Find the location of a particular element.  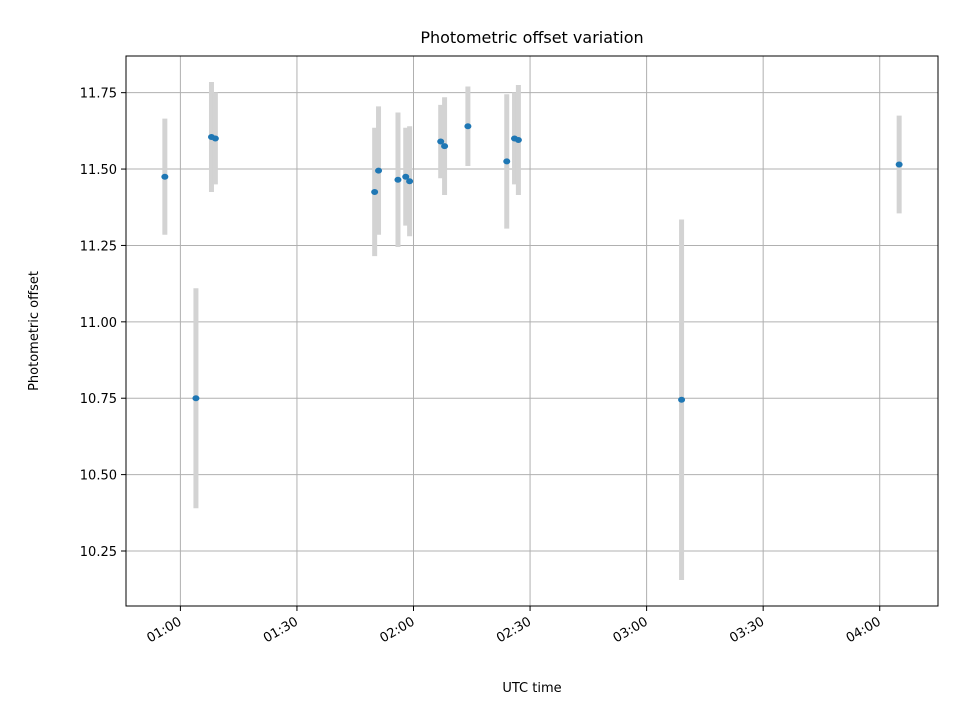

x-tick-label: 01:00 is located at coordinates (164, 630).